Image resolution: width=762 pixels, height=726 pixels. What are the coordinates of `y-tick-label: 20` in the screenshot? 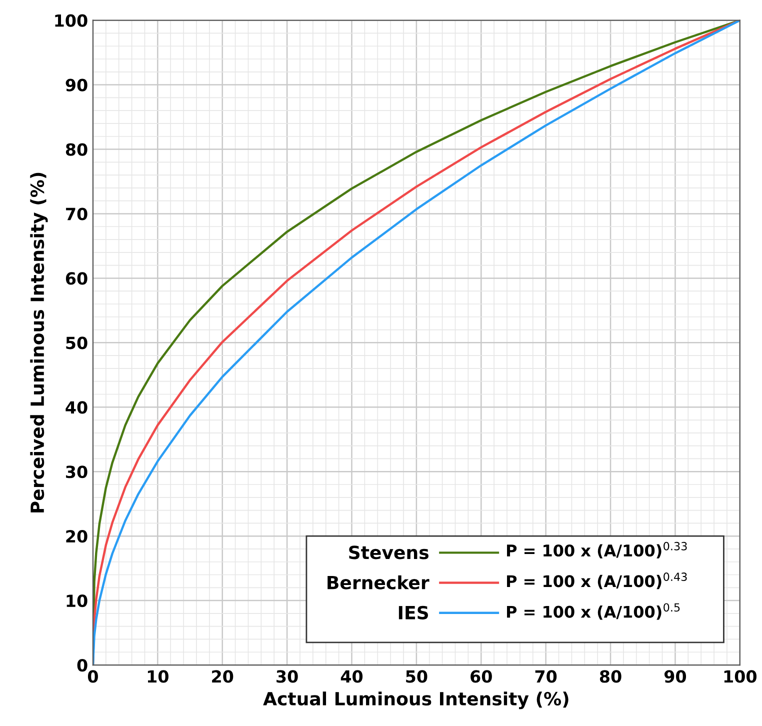 It's located at (77, 536).